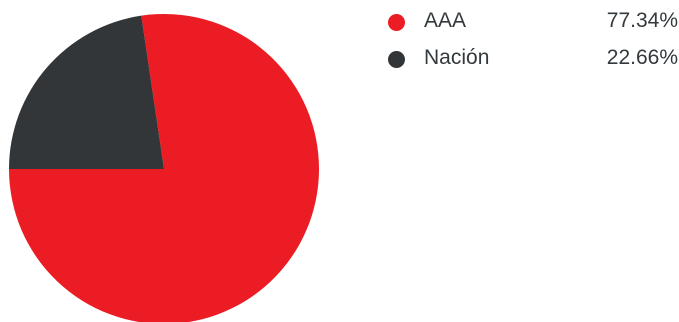 This screenshot has width=679, height=322. I want to click on legend-swatch-aaa, so click(396, 22).